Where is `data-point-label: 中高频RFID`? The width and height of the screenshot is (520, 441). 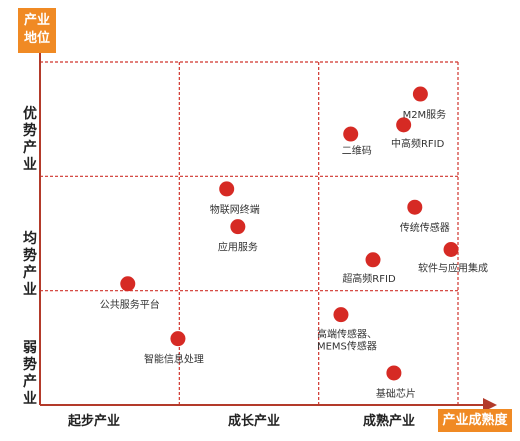 data-point-label: 中高频RFID is located at coordinates (418, 143).